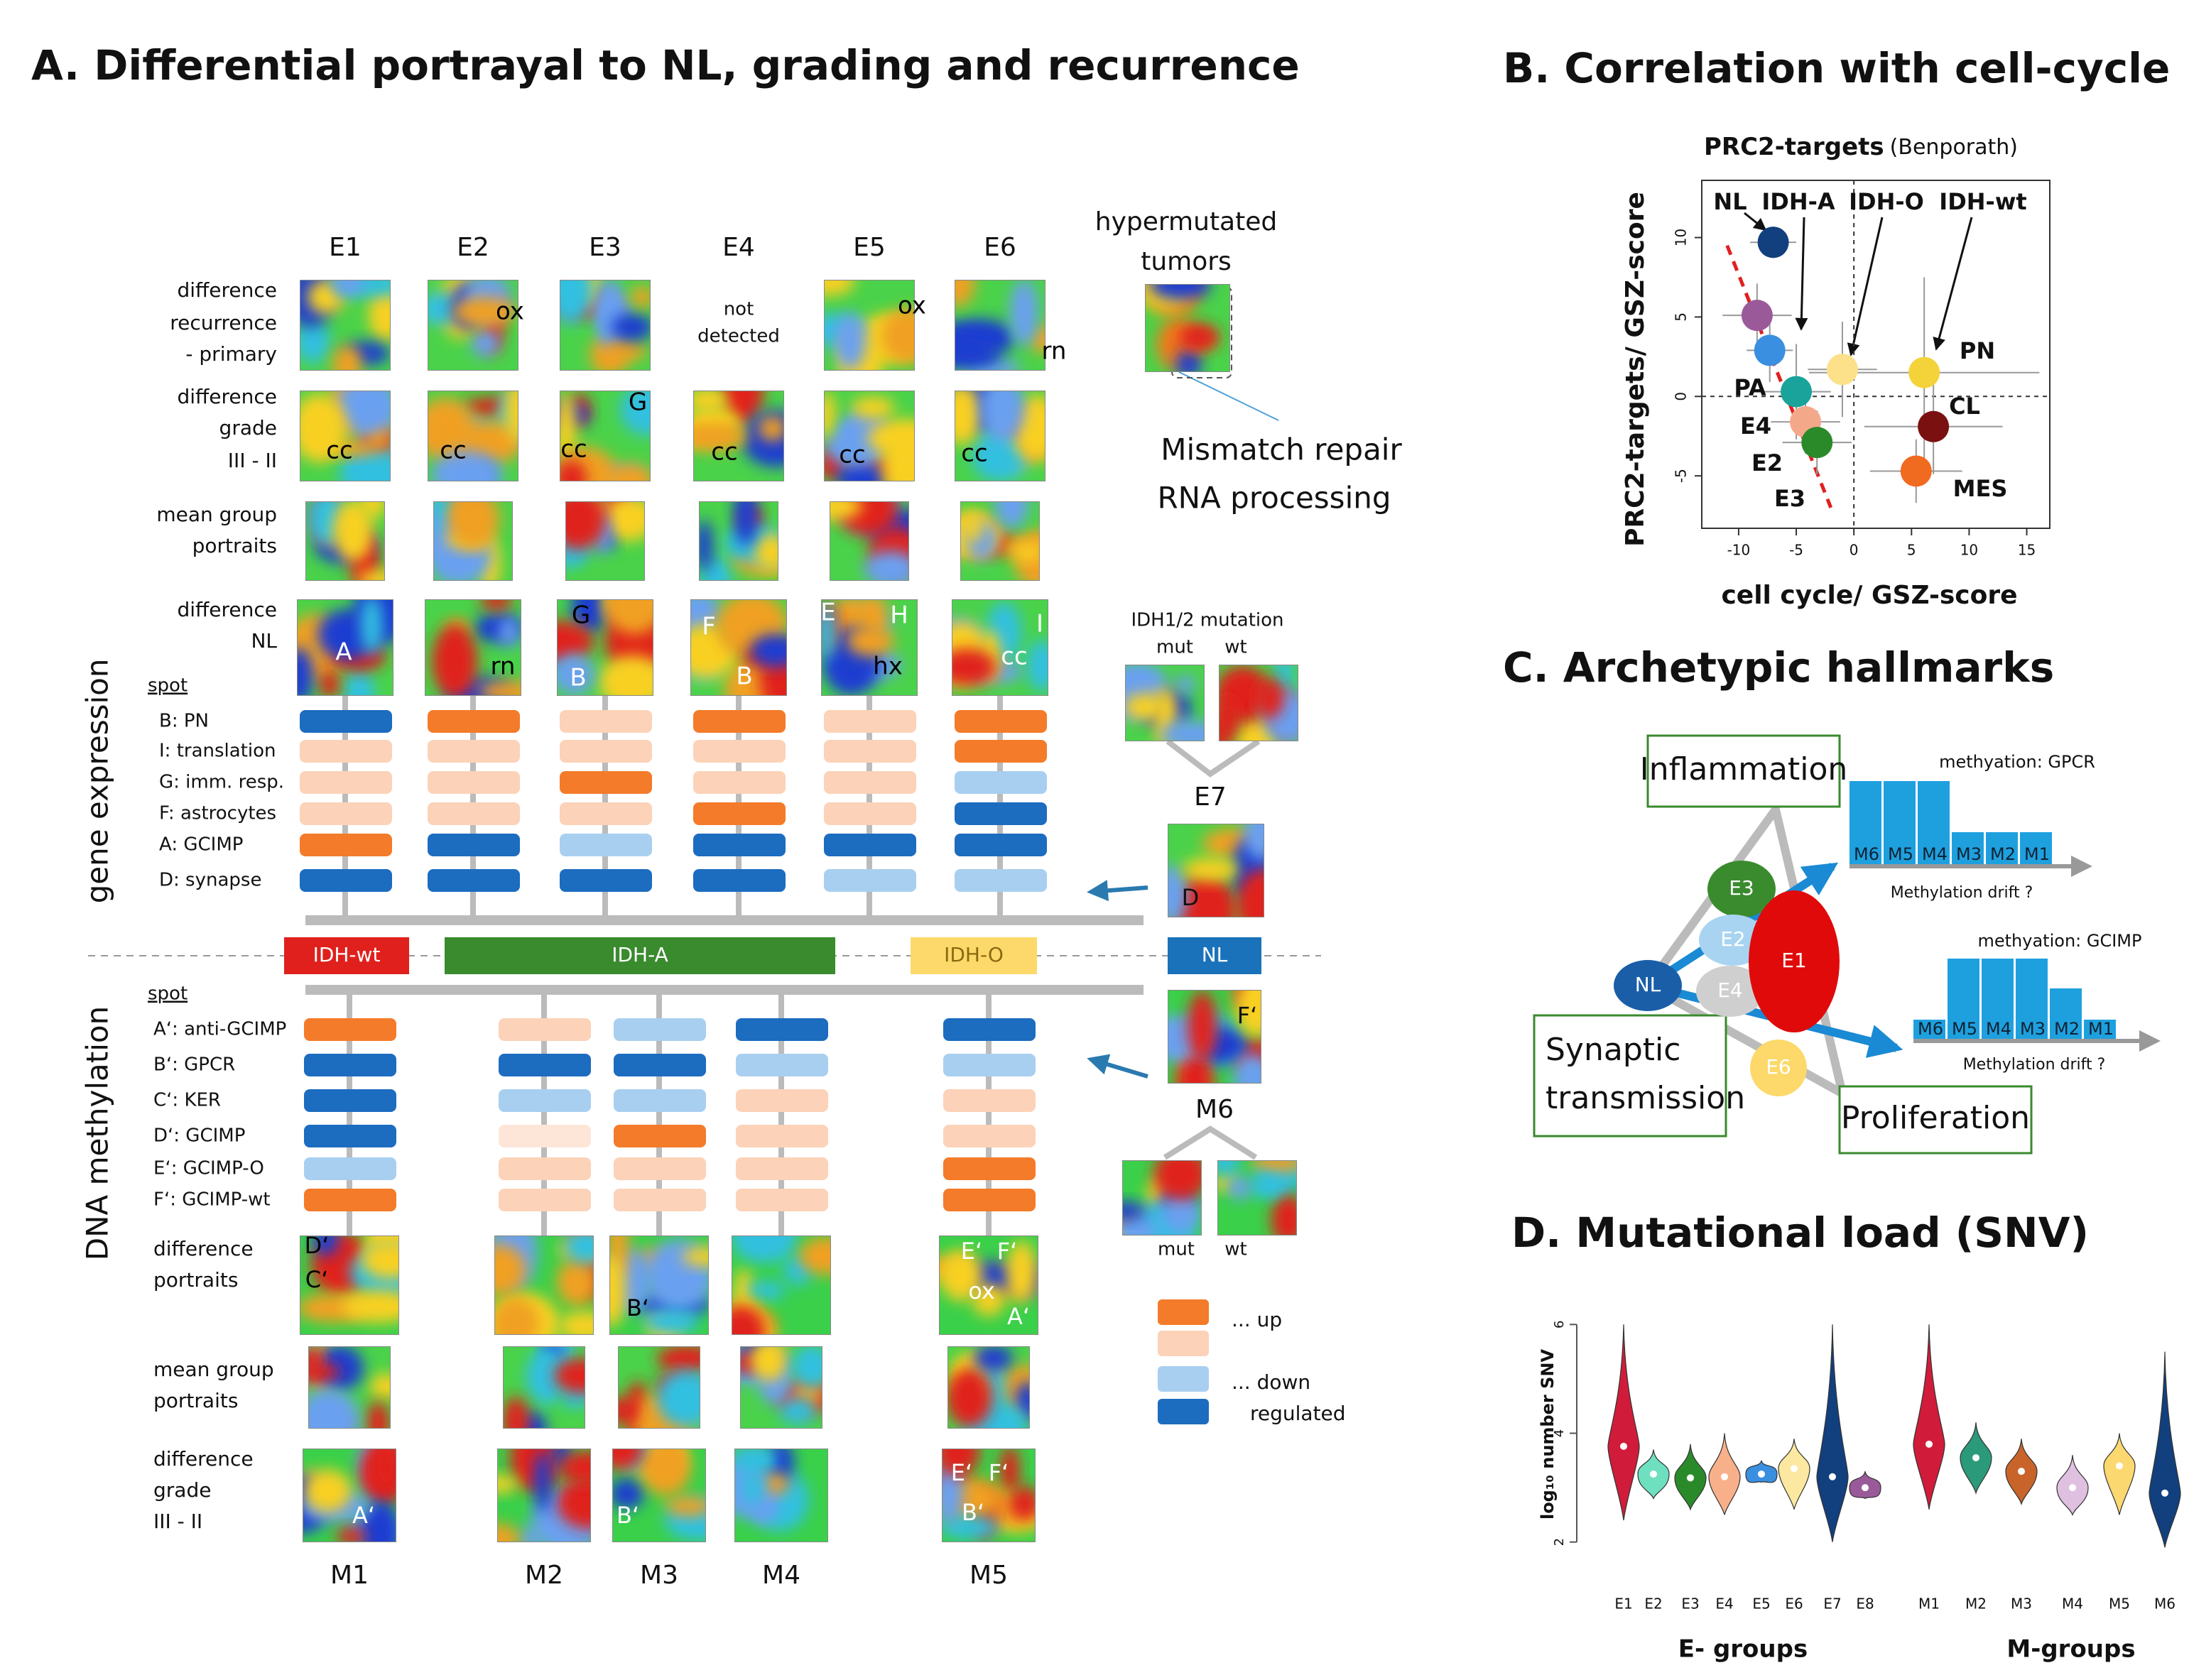 This screenshot has width=2189, height=1680. What do you see at coordinates (1954, 147) in the screenshot?
I see `subtitle-rest: (Benporath)` at bounding box center [1954, 147].